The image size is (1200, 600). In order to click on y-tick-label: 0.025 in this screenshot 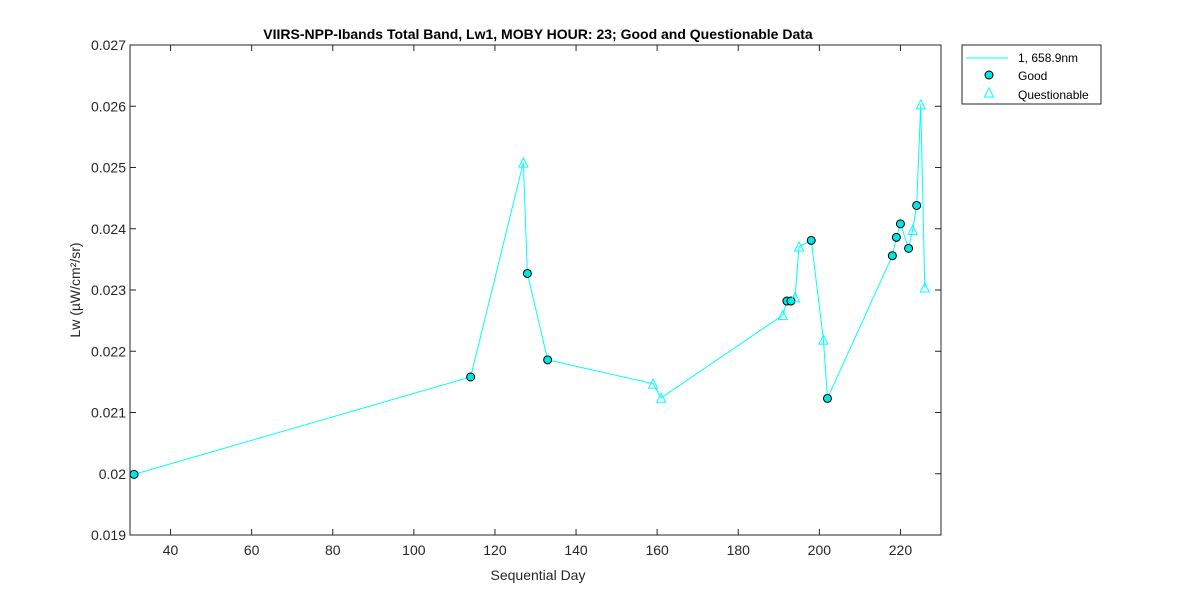, I will do `click(108, 168)`.